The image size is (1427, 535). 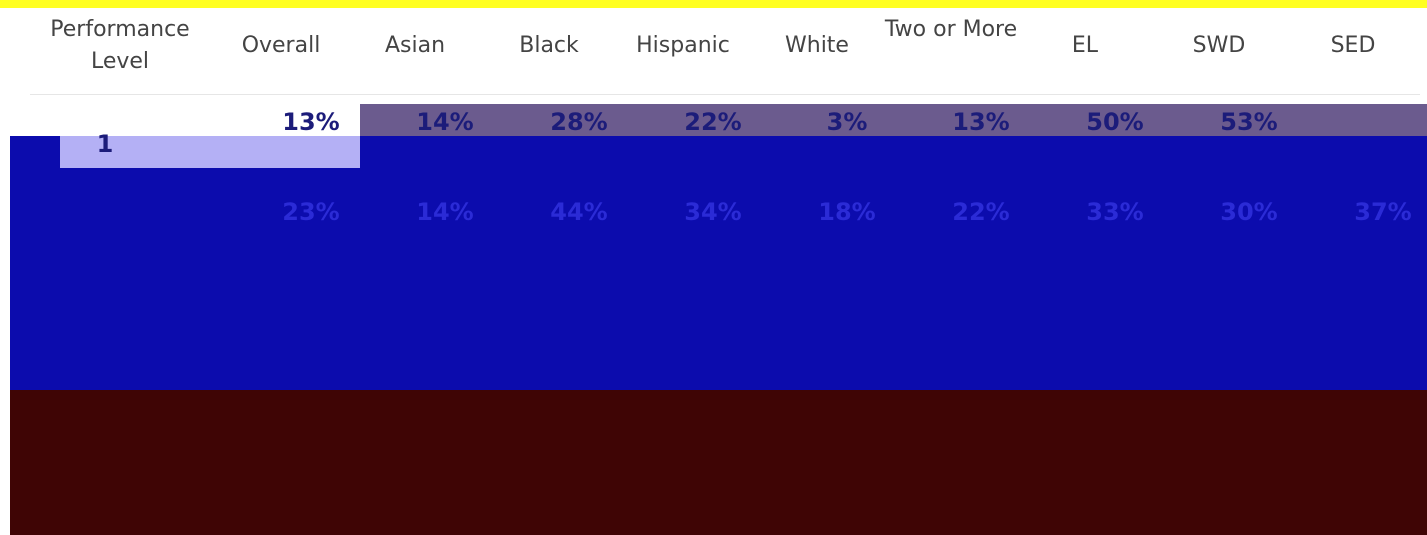 What do you see at coordinates (1383, 212) in the screenshot?
I see `table-cell: 37%` at bounding box center [1383, 212].